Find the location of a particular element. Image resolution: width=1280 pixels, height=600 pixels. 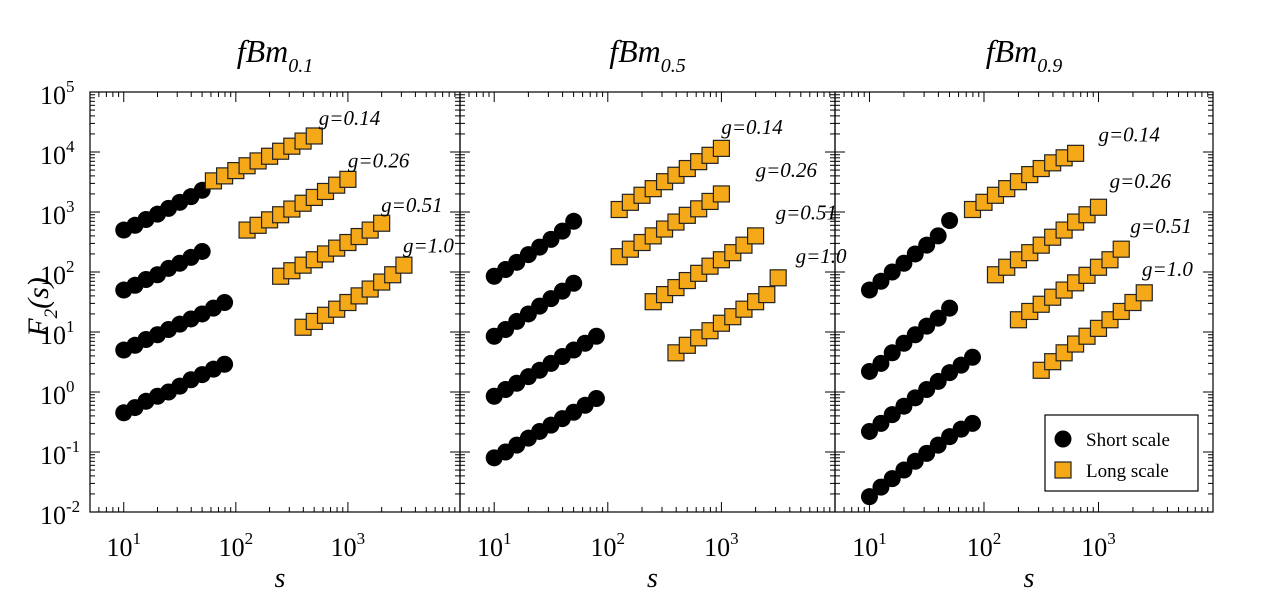

legend-short-scale-label: Short scale is located at coordinates (1128, 440).